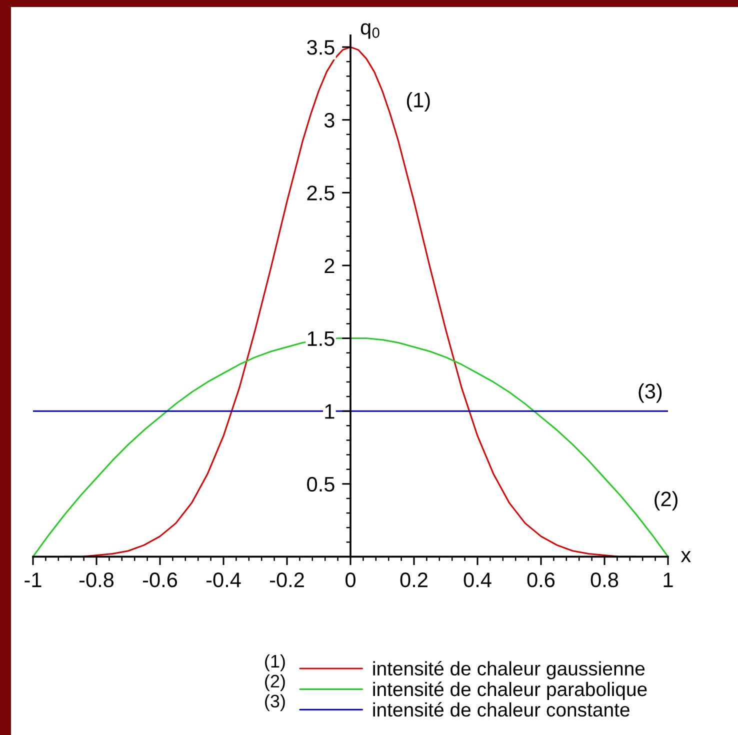 The height and width of the screenshot is (735, 738). I want to click on x-tick-label: -0.2, so click(287, 580).